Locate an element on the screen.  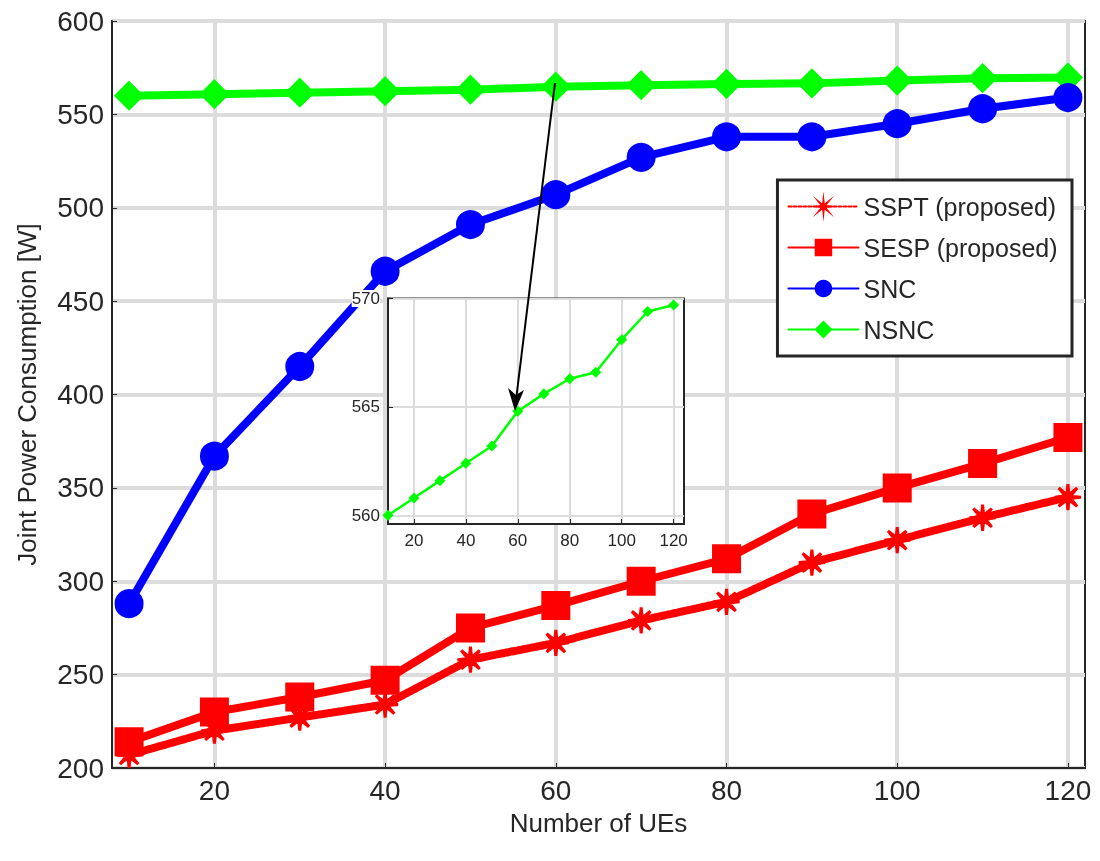
legend-label: SESP (proposed) is located at coordinates (960, 247).